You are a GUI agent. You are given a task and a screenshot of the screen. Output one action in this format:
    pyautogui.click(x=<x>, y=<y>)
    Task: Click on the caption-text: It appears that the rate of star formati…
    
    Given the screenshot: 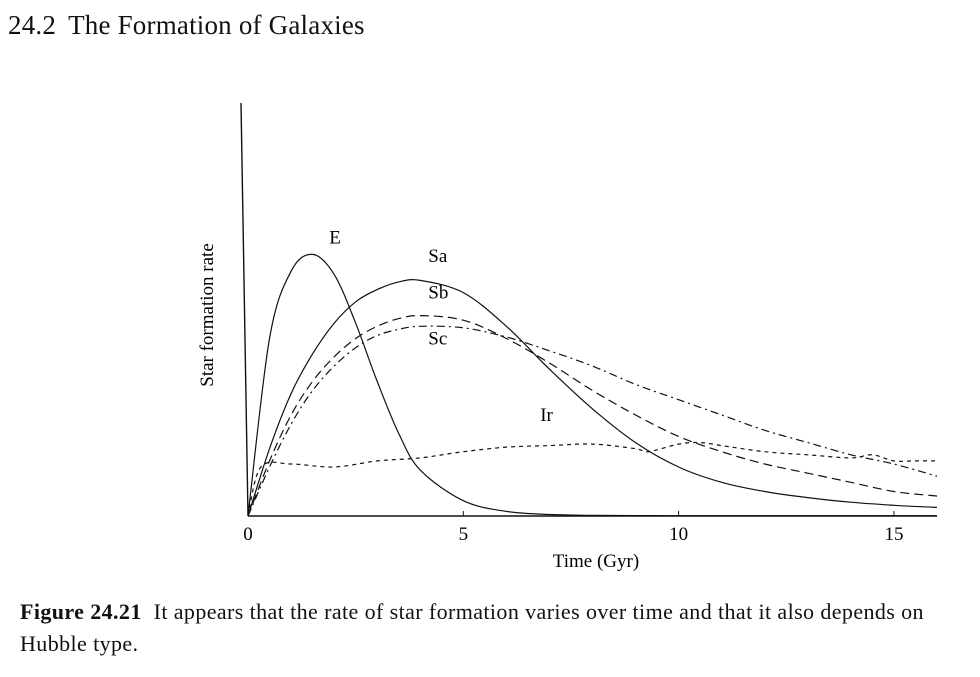 What is the action you would take?
    pyautogui.click(x=472, y=627)
    